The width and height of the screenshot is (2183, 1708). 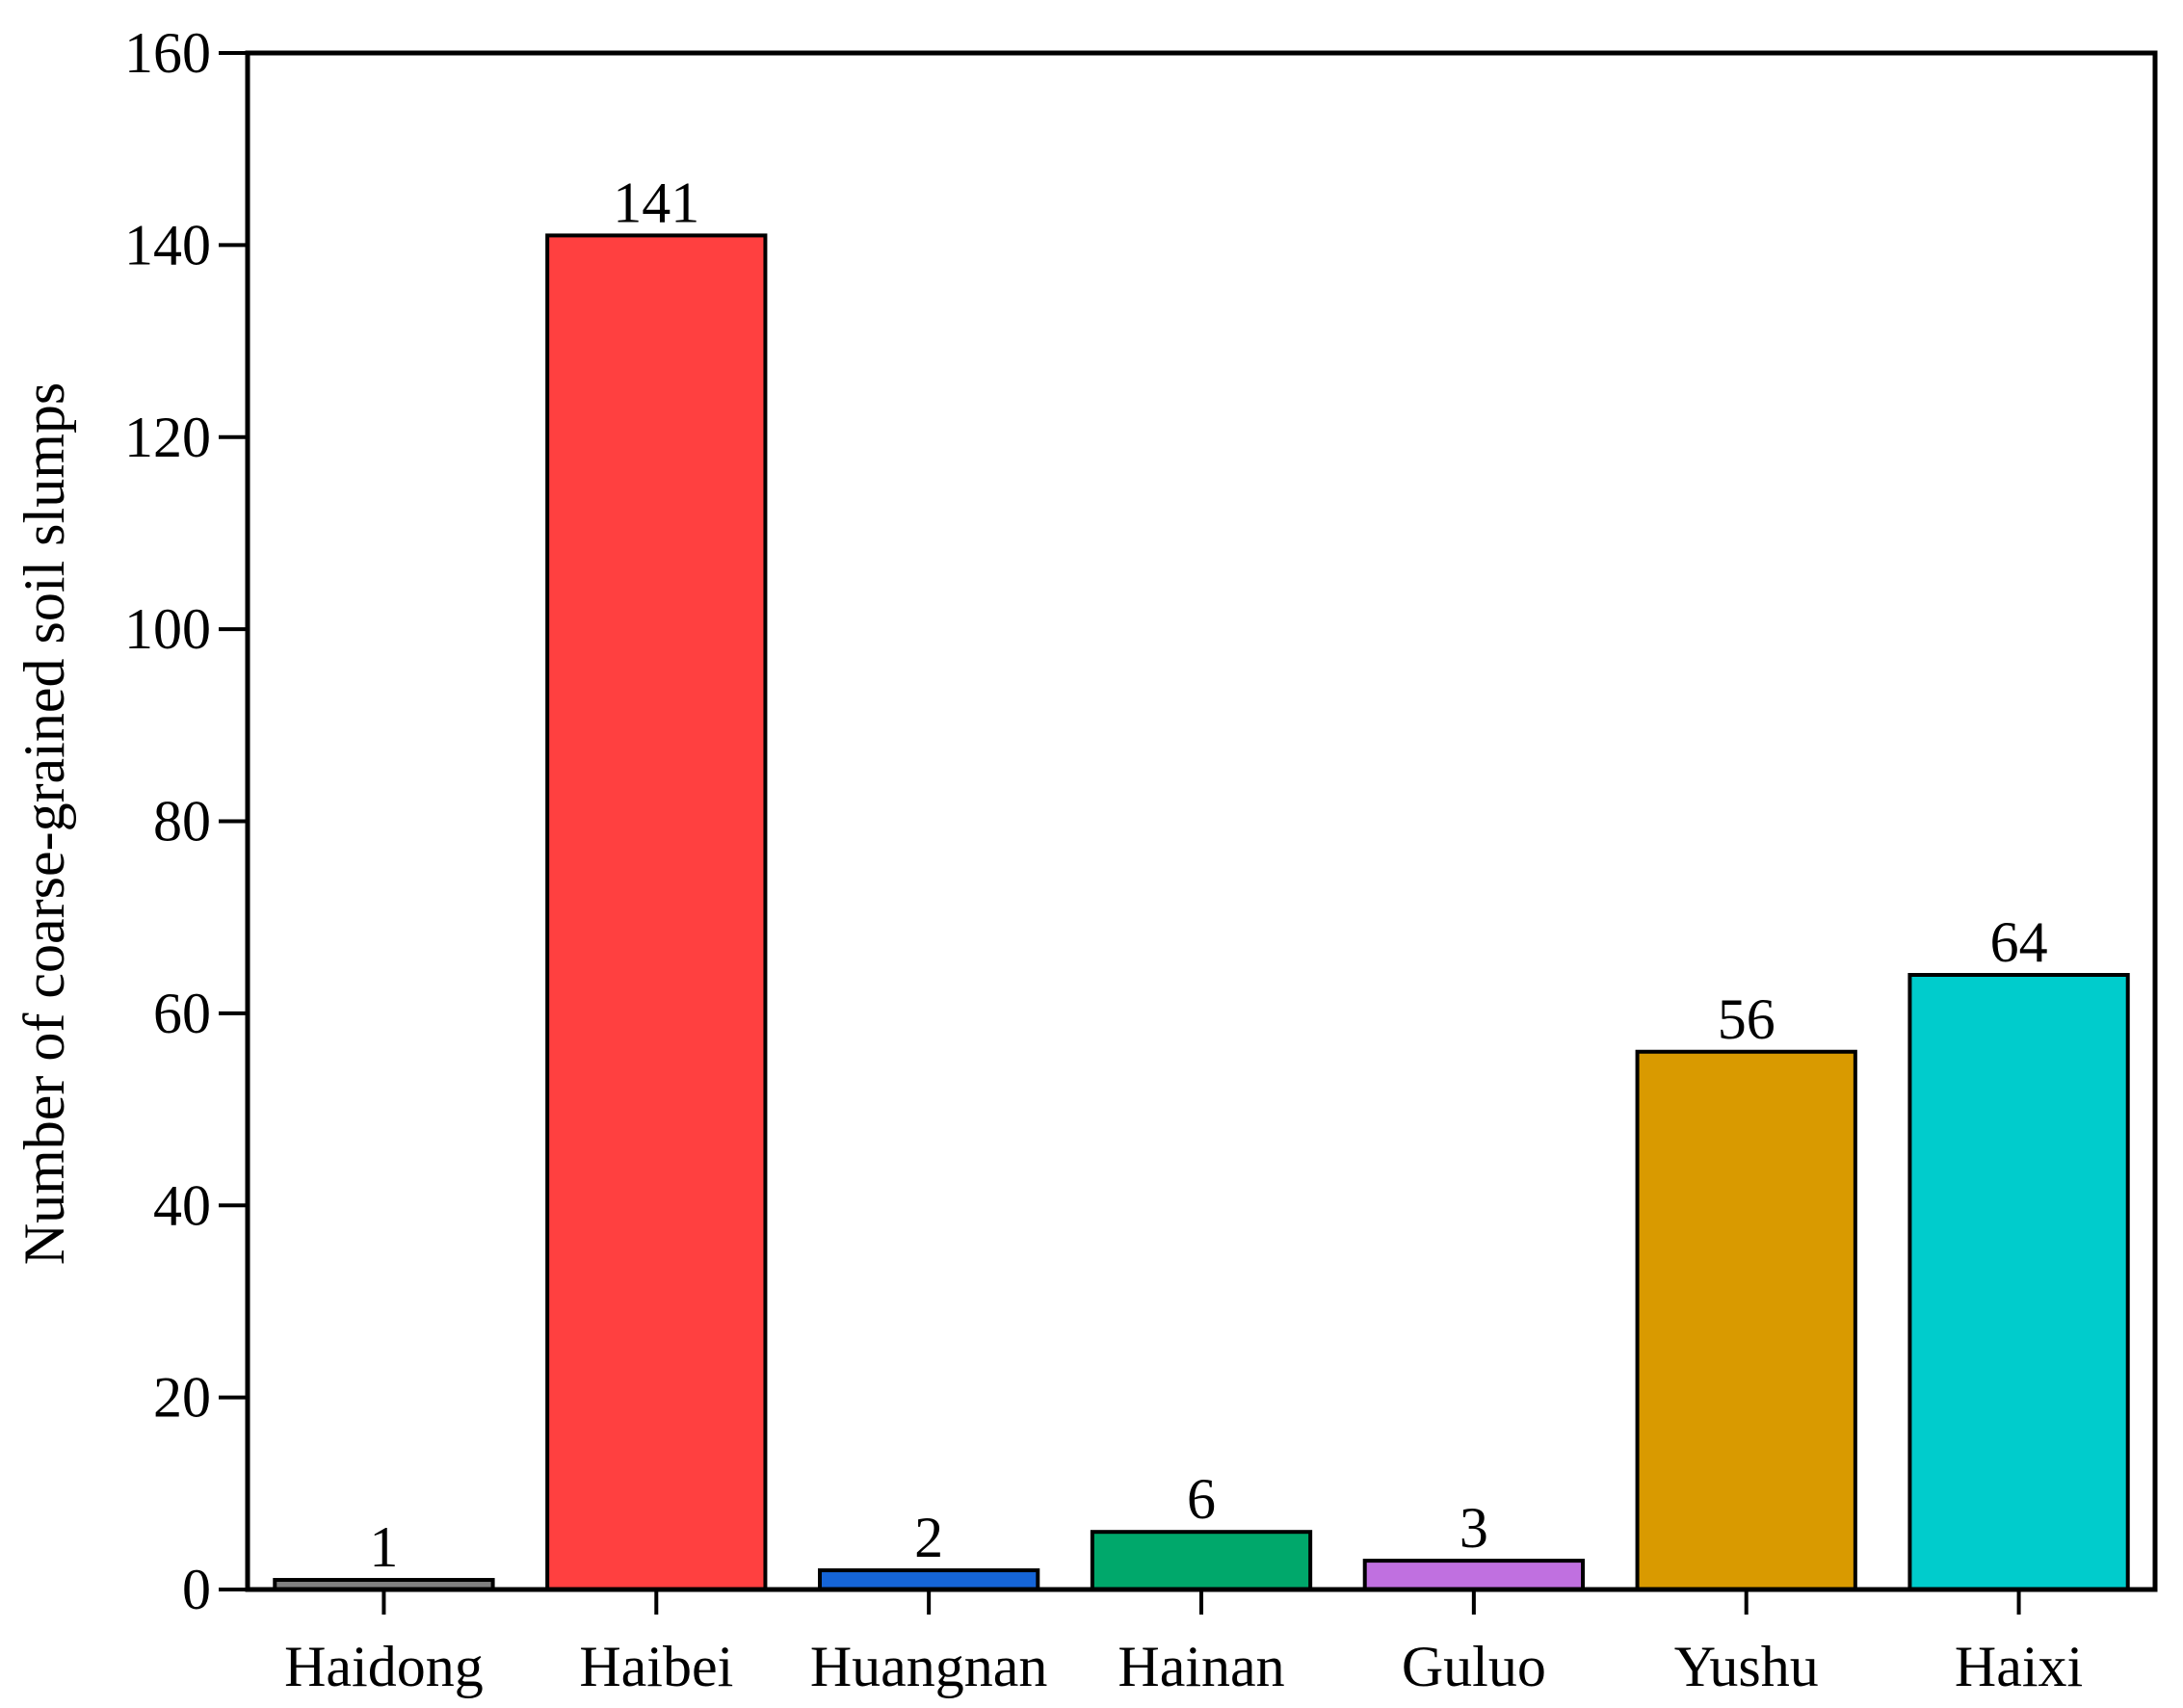 What do you see at coordinates (167, 244) in the screenshot?
I see `y-tick-label: 140` at bounding box center [167, 244].